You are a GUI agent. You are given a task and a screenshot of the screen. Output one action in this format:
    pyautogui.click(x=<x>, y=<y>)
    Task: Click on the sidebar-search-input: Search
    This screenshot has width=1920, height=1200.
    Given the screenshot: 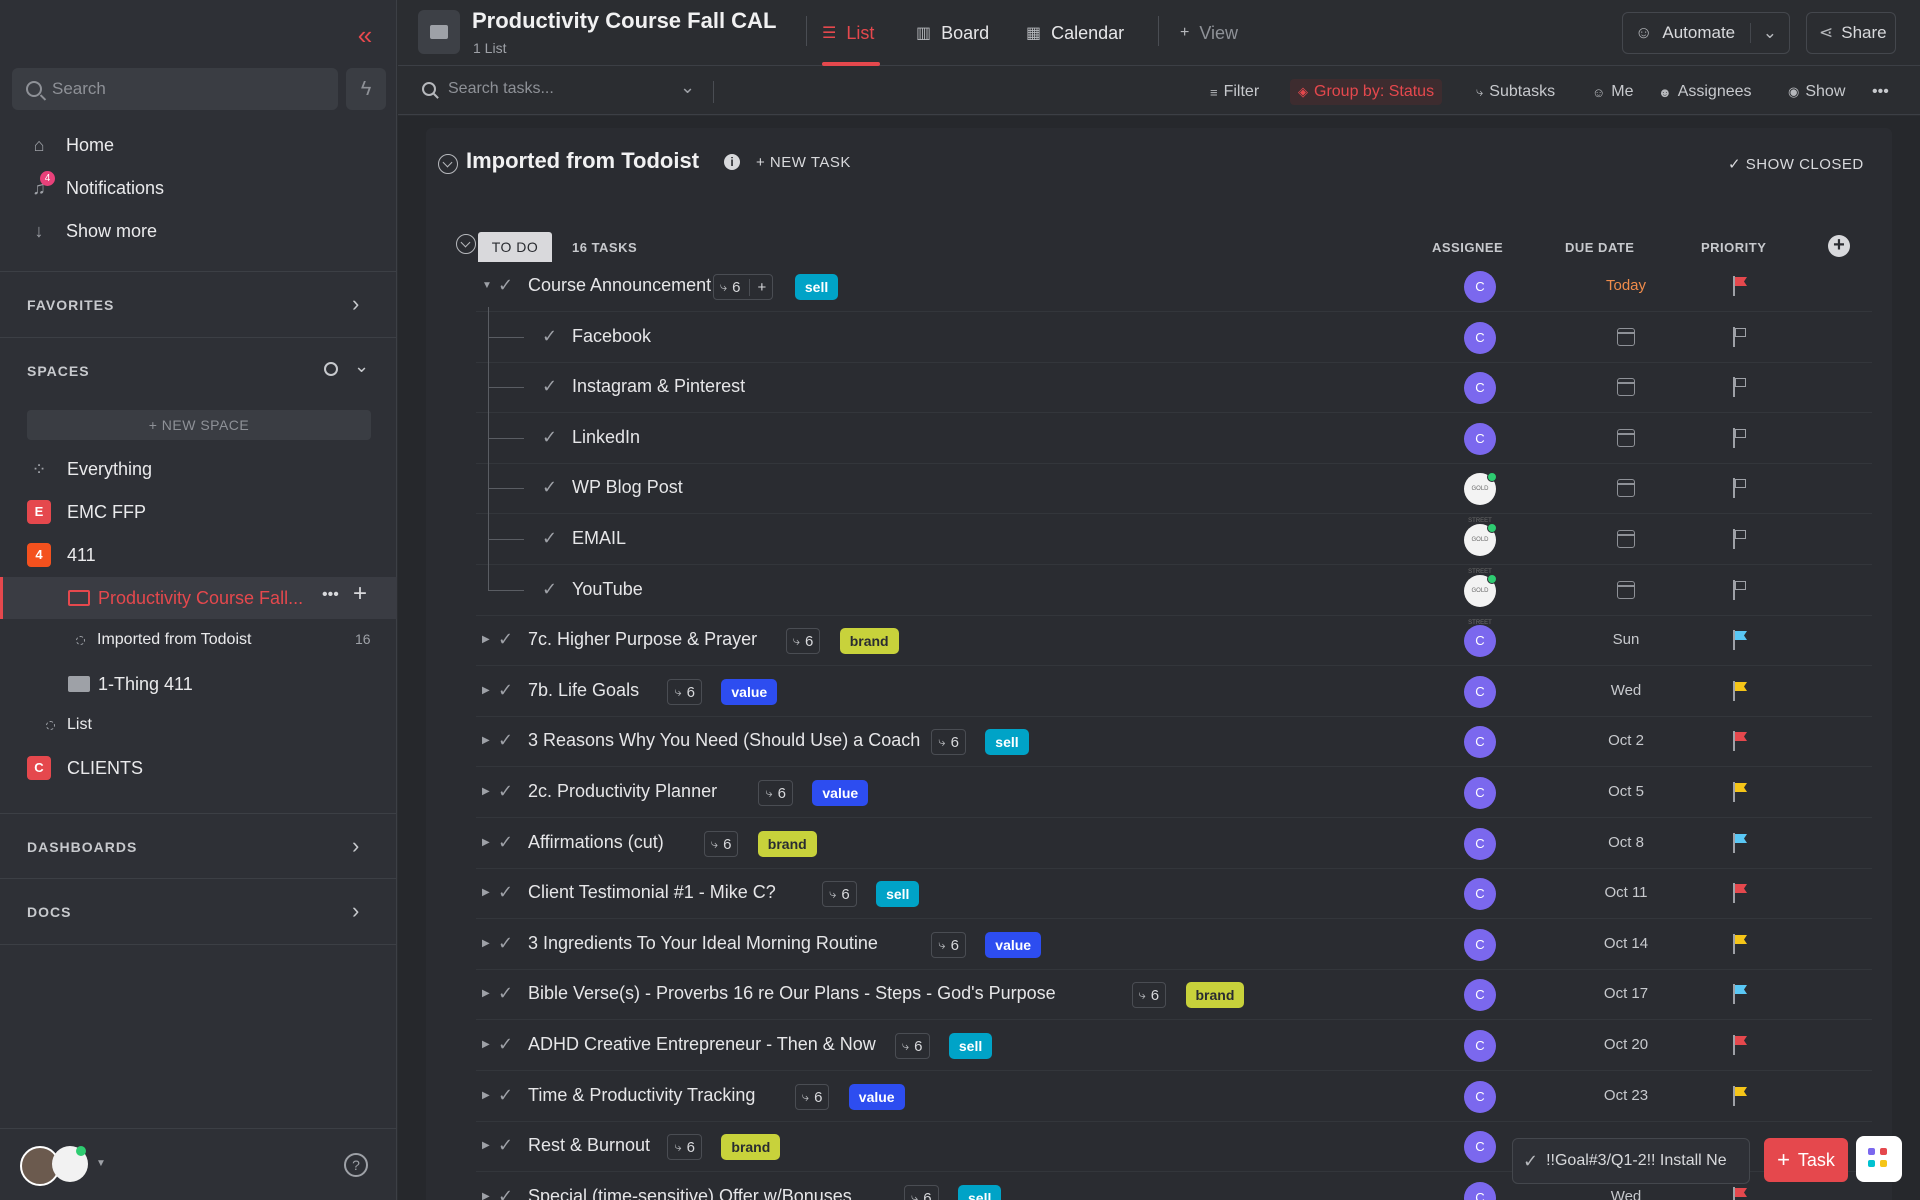 What is the action you would take?
    pyautogui.click(x=175, y=89)
    